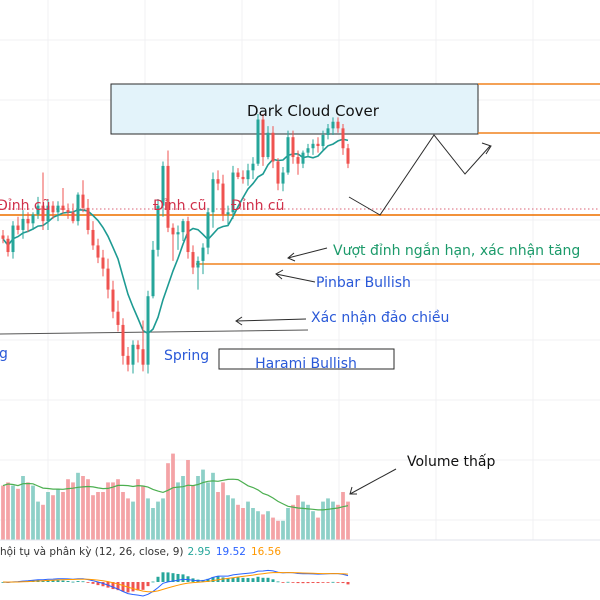 The height and width of the screenshot is (600, 600). I want to click on volume-ma, so click(175, 494).